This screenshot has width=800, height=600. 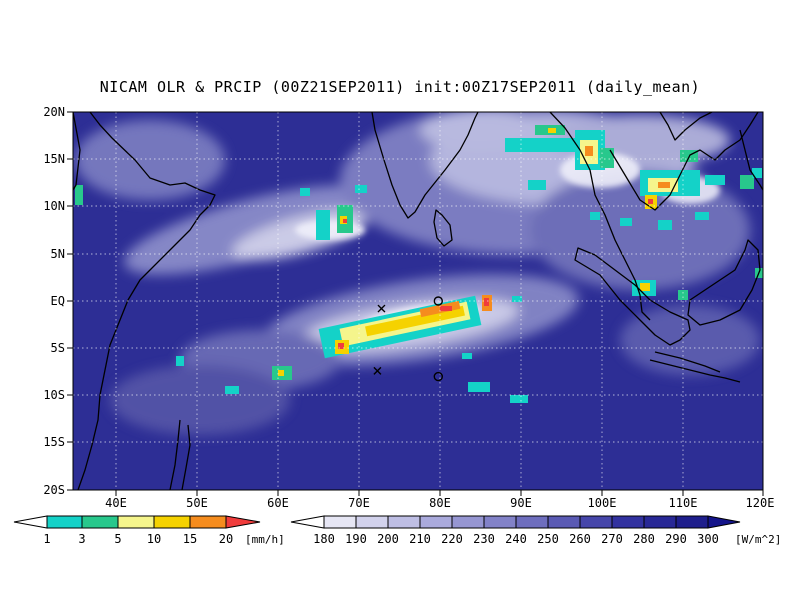 What do you see at coordinates (149, 530) in the screenshot?
I see `precip-colorbar: 1 3 5 10 15 20 [mm/h]` at bounding box center [149, 530].